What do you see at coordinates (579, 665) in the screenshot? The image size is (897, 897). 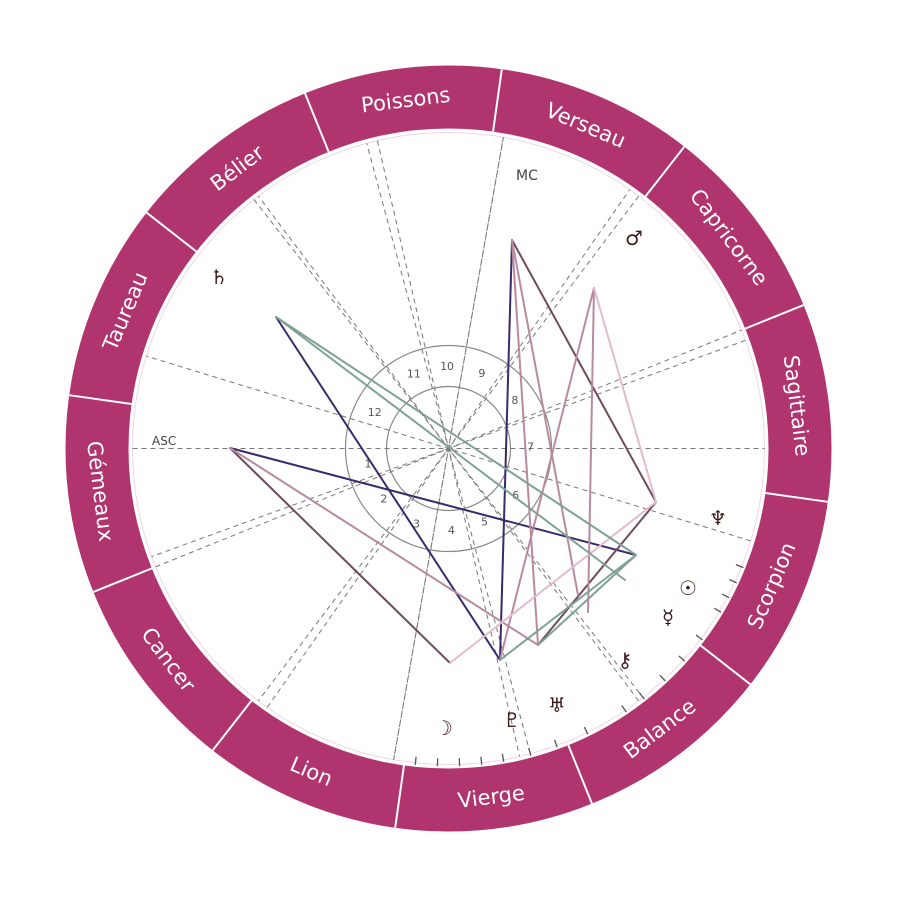 I see `planet-ticks` at bounding box center [579, 665].